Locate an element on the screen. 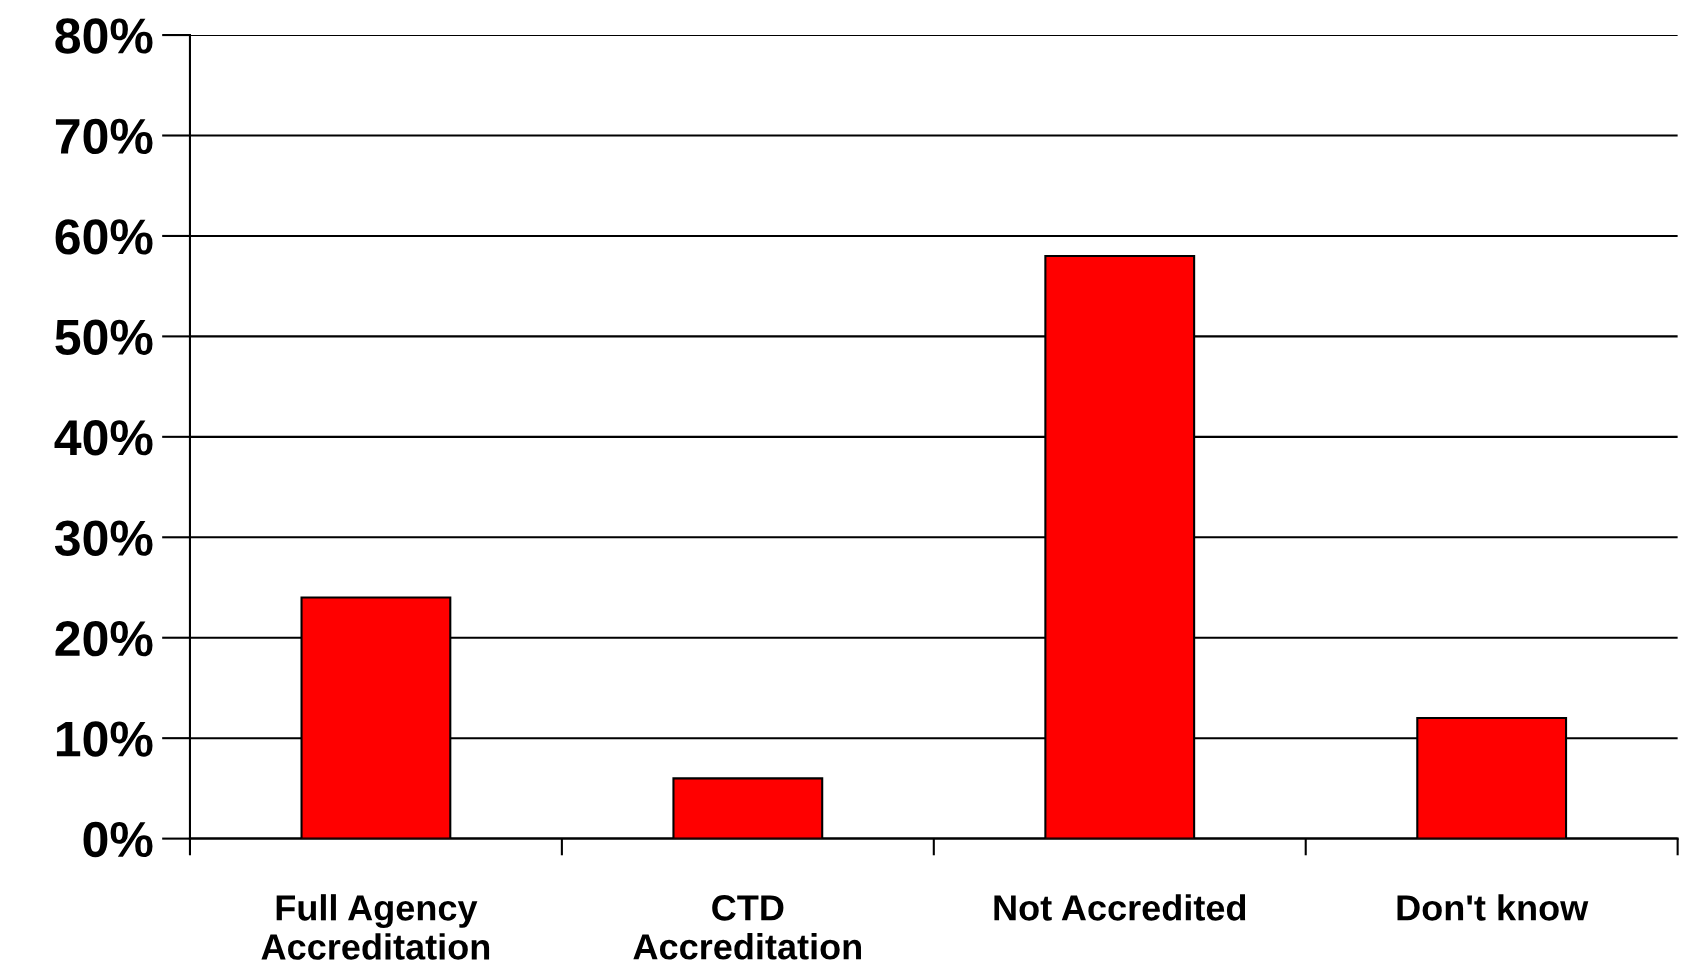  y-tick-label: 0% is located at coordinates (118, 839).